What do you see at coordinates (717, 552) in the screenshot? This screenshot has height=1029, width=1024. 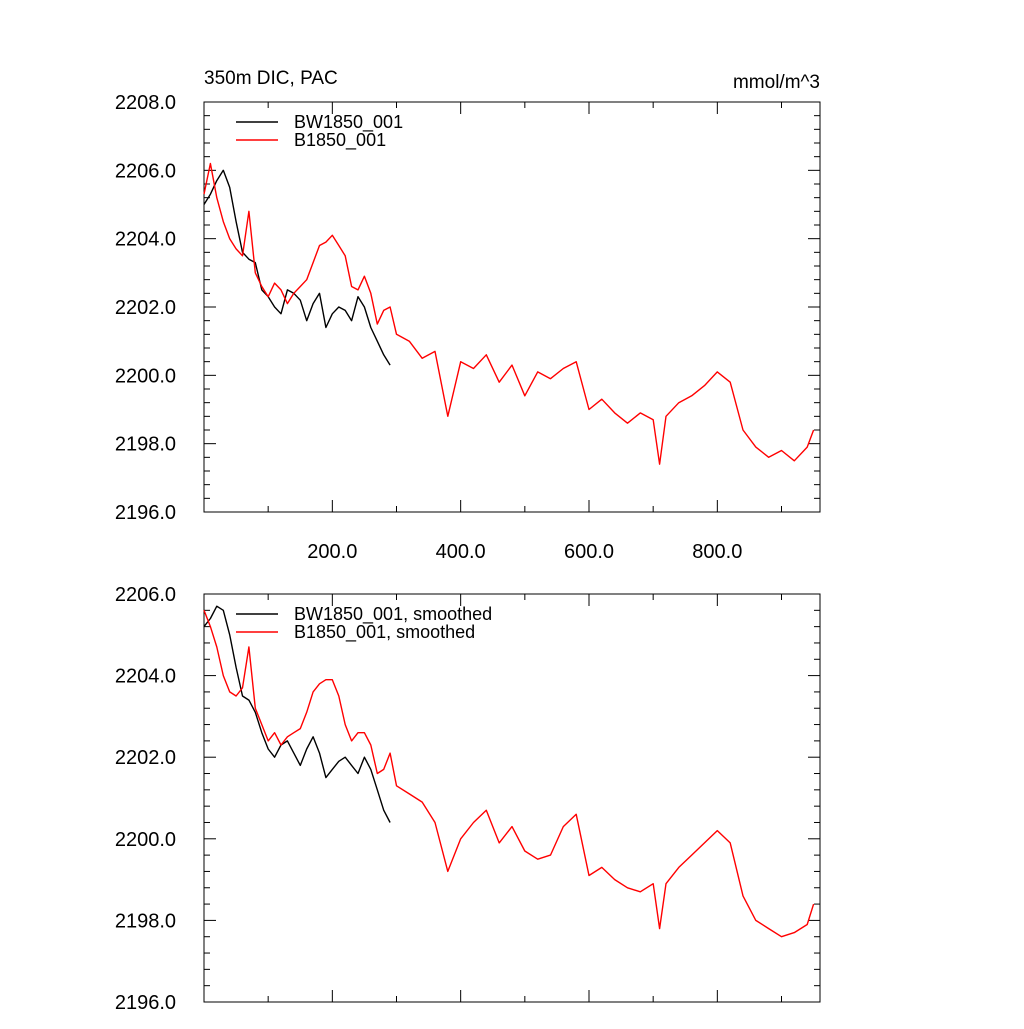 I see `x-tick-label: 800.0` at bounding box center [717, 552].